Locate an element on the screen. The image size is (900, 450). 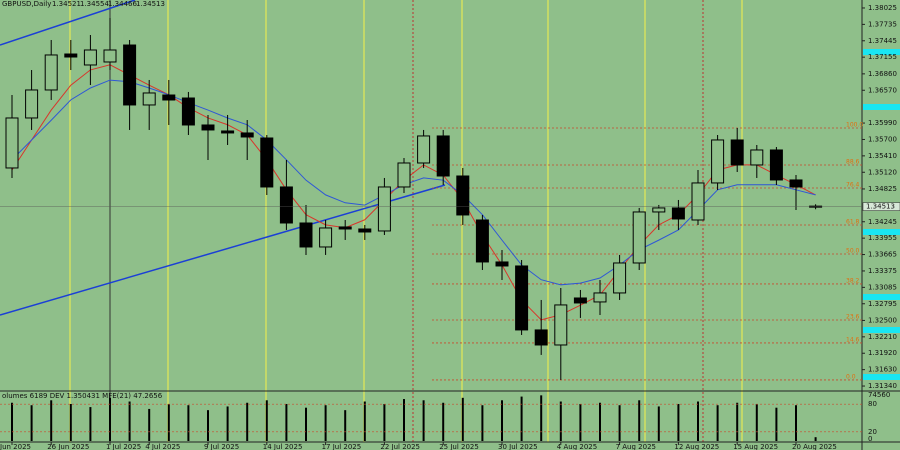
osc-tick-label: 80 is located at coordinates (872, 404).